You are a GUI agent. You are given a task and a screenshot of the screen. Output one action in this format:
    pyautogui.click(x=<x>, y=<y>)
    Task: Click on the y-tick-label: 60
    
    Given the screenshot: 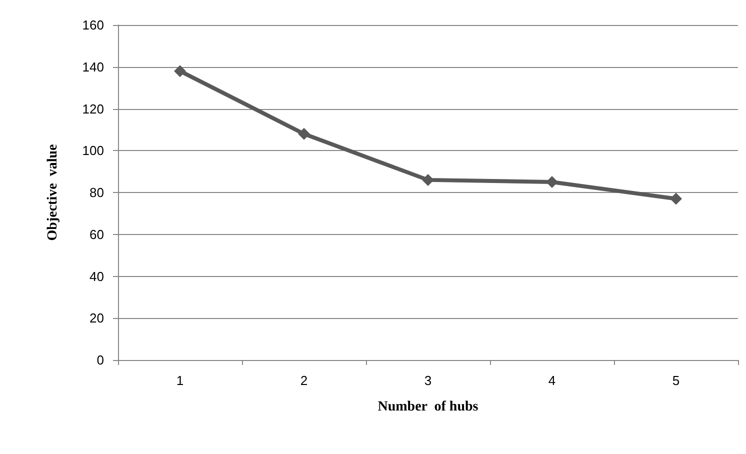 What is the action you would take?
    pyautogui.click(x=97, y=234)
    